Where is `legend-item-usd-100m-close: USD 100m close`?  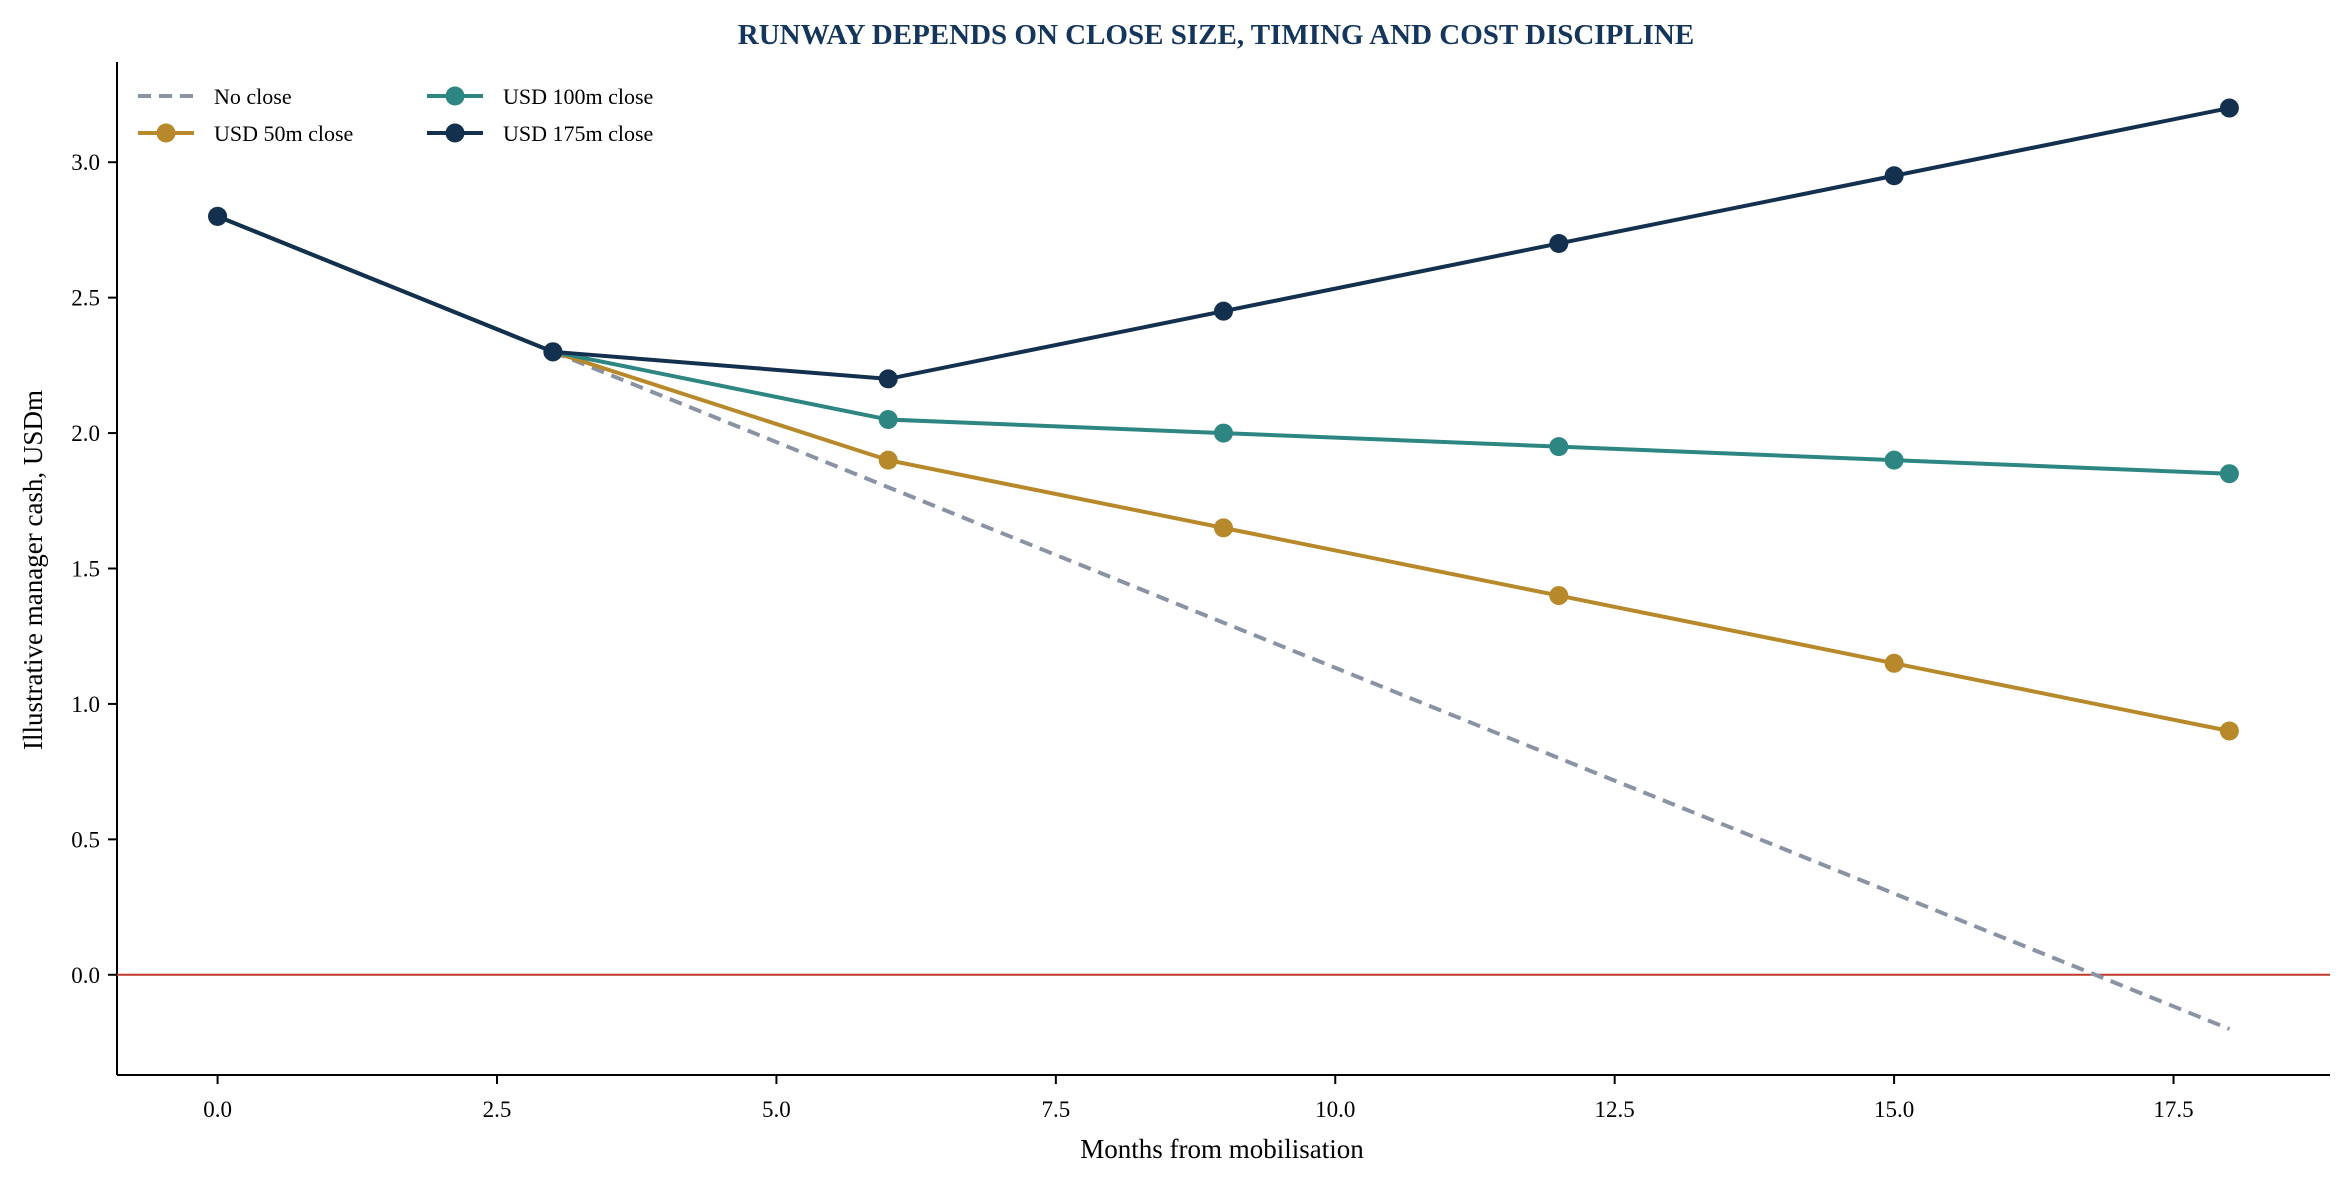 legend-item-usd-100m-close: USD 100m close is located at coordinates (540, 96).